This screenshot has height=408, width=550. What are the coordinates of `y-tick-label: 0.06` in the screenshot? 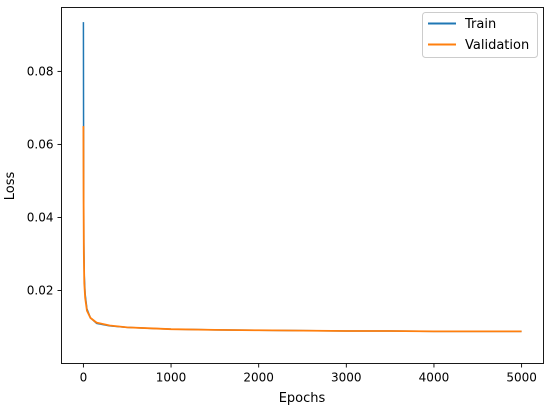 It's located at (40, 144).